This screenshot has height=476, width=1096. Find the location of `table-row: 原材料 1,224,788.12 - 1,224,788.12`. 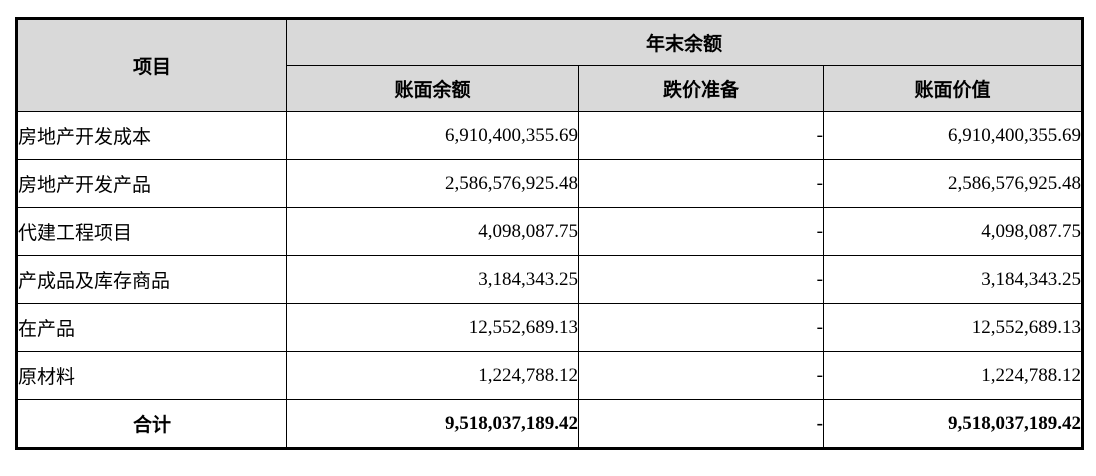

table-row: 原材料 1,224,788.12 - 1,224,788.12 is located at coordinates (550, 375).